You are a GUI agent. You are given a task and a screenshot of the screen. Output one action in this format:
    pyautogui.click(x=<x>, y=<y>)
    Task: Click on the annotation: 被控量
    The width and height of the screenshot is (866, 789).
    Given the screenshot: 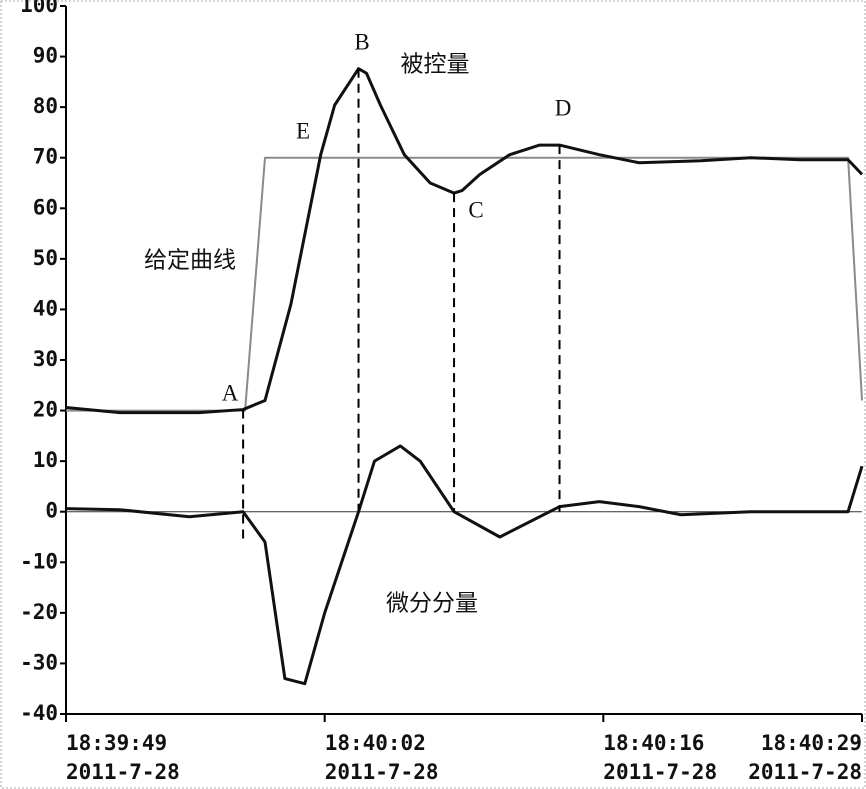 What is the action you would take?
    pyautogui.click(x=435, y=63)
    